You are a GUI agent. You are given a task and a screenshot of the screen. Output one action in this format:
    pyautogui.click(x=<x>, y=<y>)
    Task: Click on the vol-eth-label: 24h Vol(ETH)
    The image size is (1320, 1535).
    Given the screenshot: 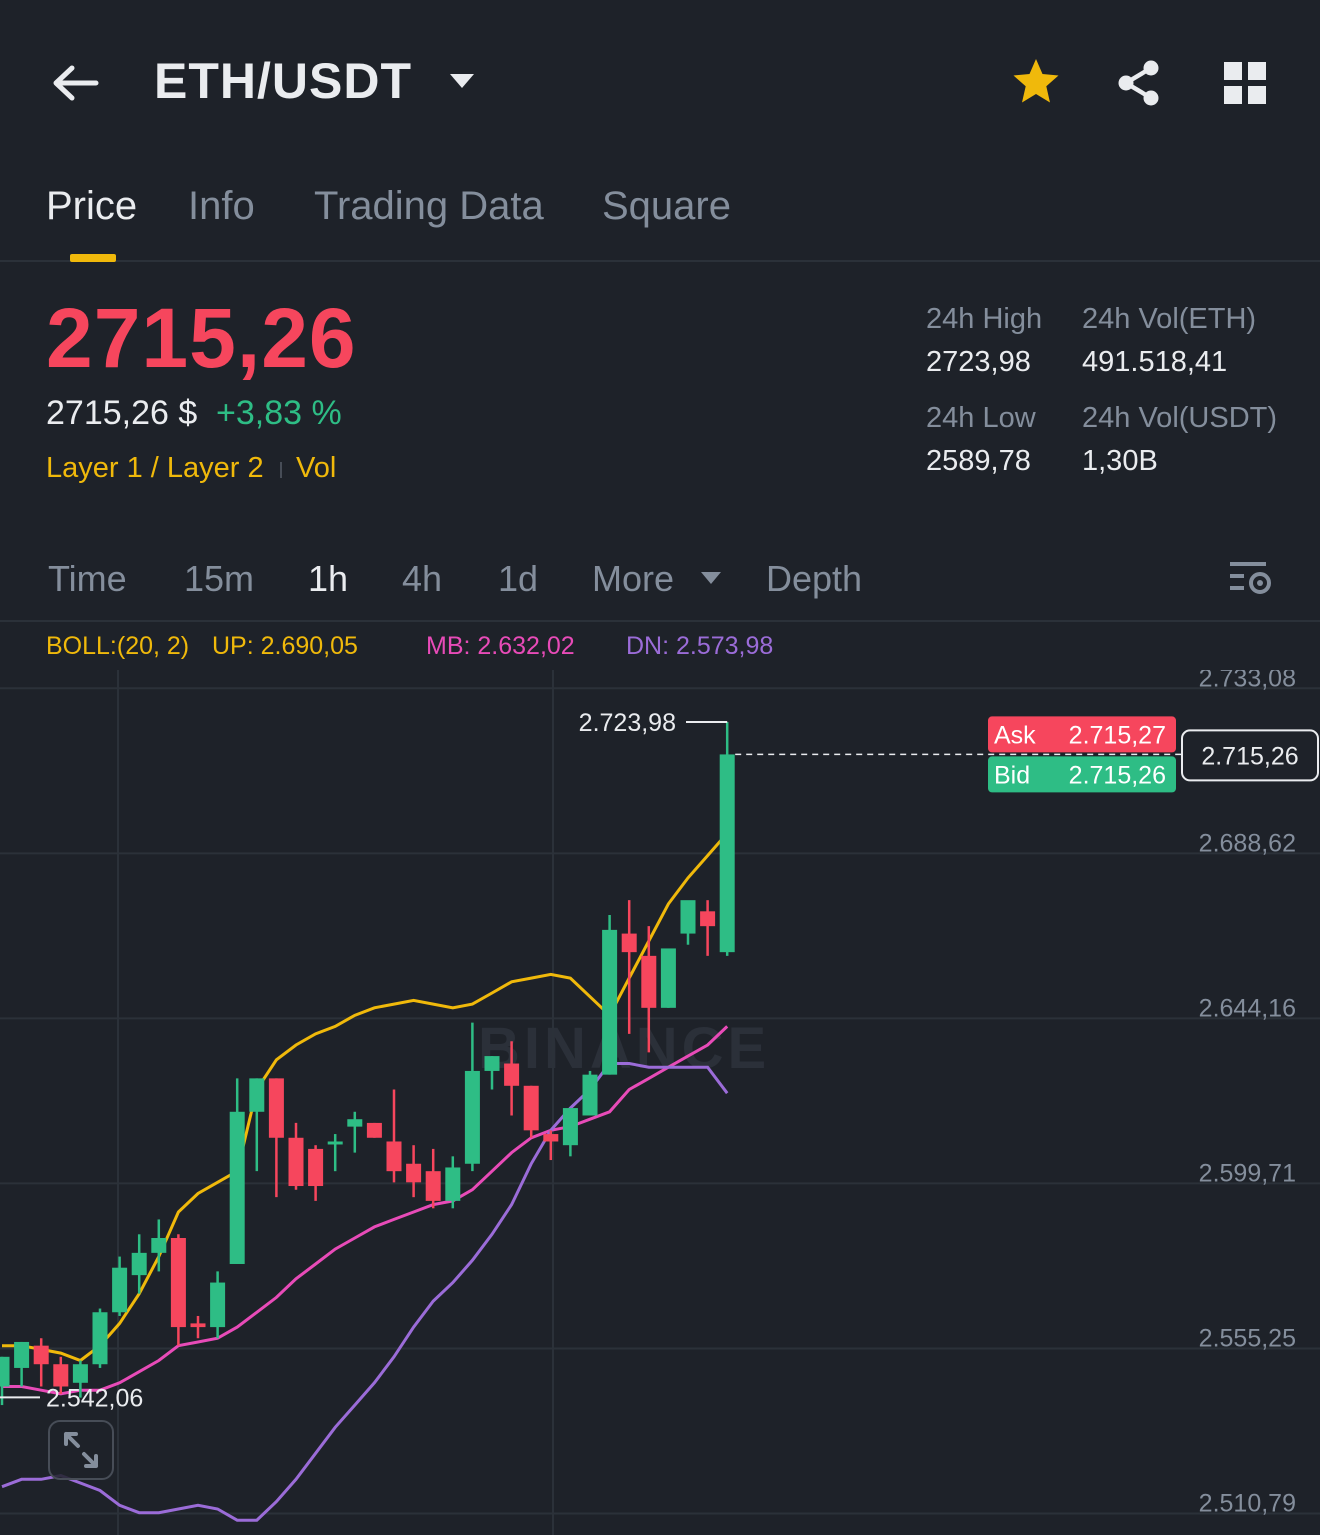 What is the action you would take?
    pyautogui.click(x=1169, y=319)
    